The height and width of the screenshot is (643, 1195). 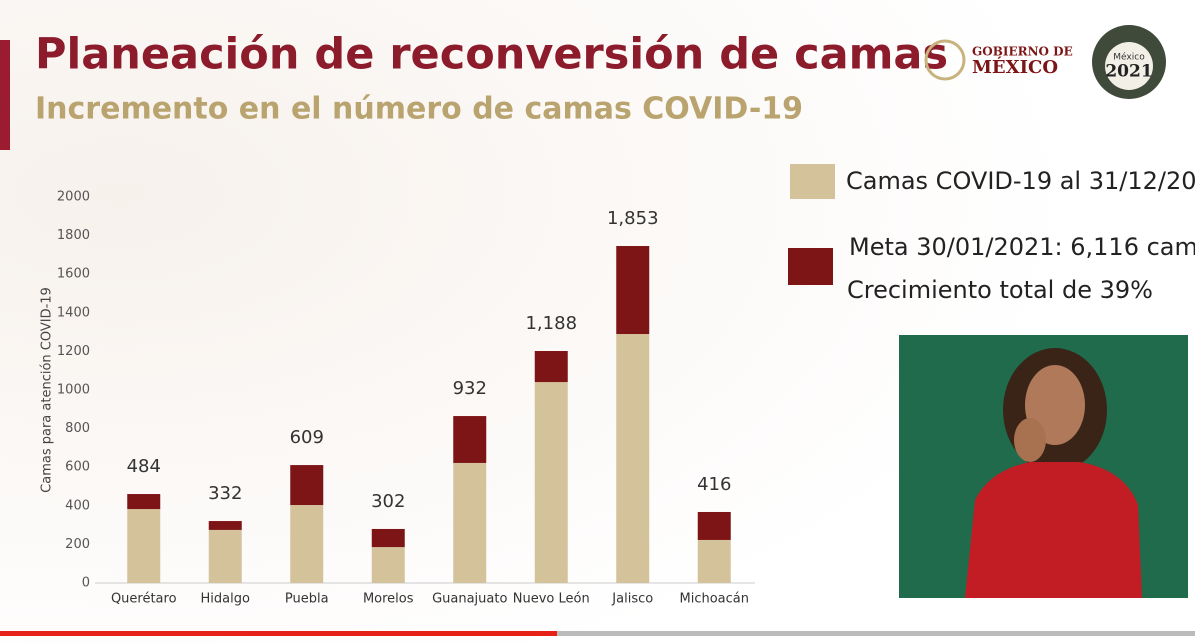 What do you see at coordinates (945, 60) in the screenshot?
I see `seal` at bounding box center [945, 60].